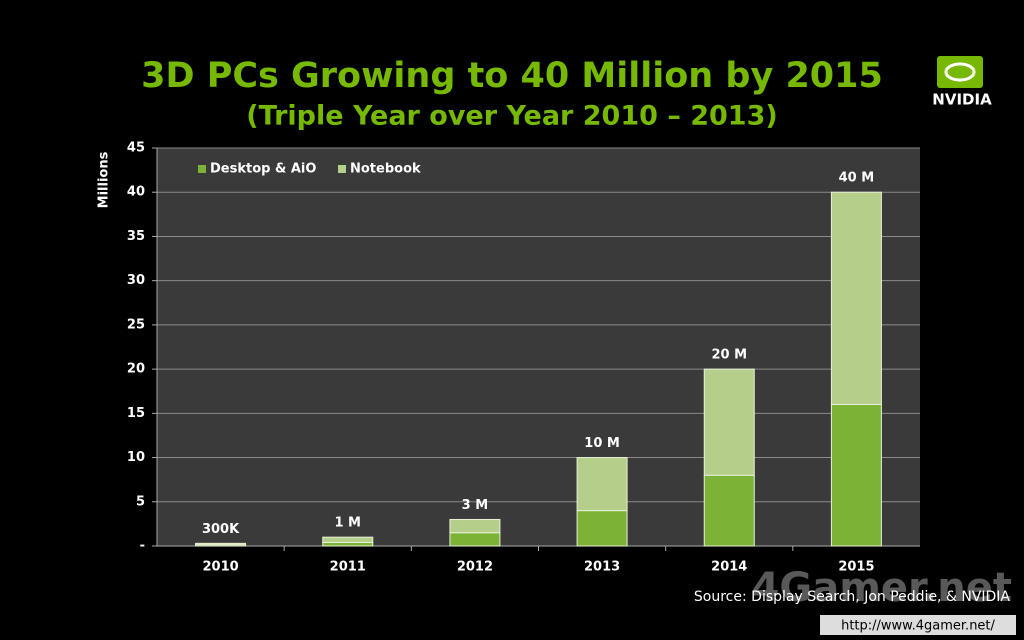 The width and height of the screenshot is (1024, 640). Describe the element at coordinates (385, 169) in the screenshot. I see `legend-label: Notebook` at that location.